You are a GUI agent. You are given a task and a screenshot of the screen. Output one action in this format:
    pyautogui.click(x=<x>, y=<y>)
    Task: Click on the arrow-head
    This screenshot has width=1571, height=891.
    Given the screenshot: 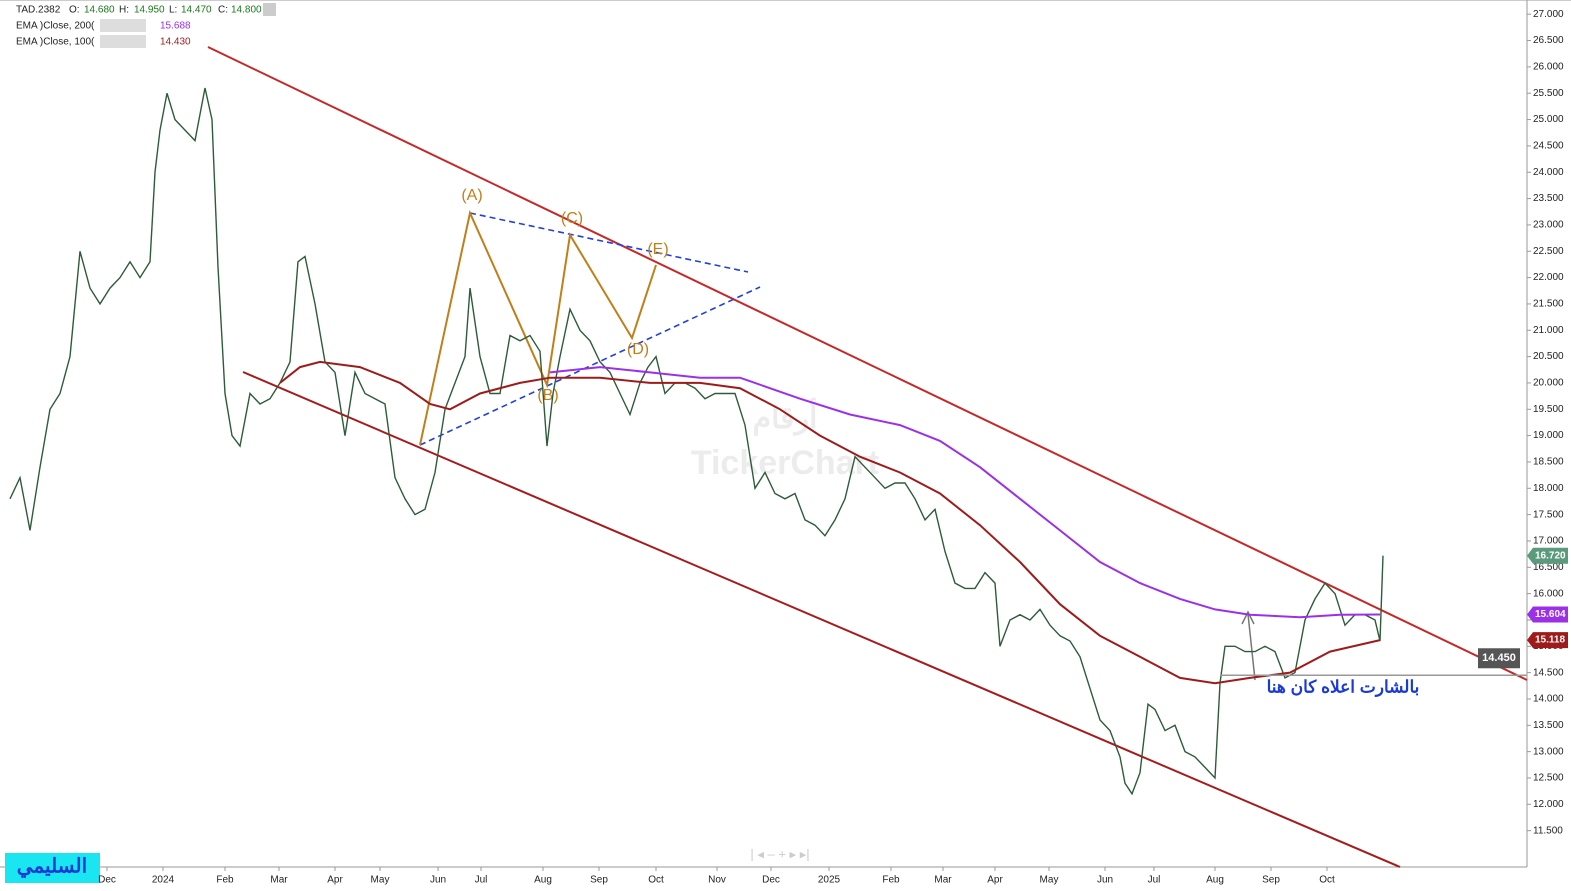 What is the action you would take?
    pyautogui.click(x=1248, y=617)
    